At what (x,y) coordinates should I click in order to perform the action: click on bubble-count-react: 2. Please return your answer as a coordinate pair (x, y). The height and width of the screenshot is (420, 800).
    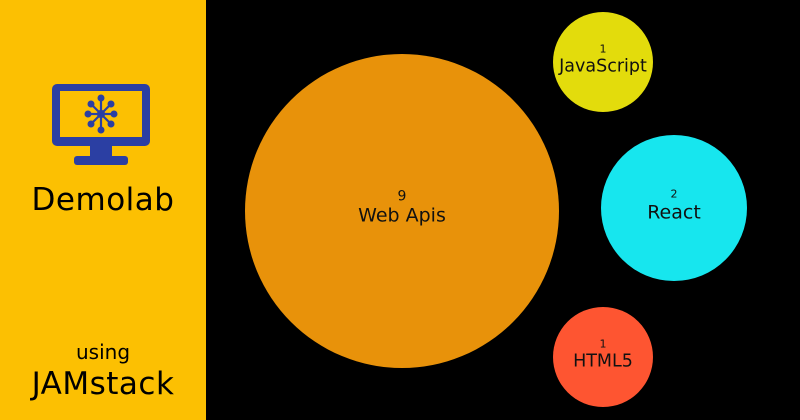
    Looking at the image, I should click on (674, 194).